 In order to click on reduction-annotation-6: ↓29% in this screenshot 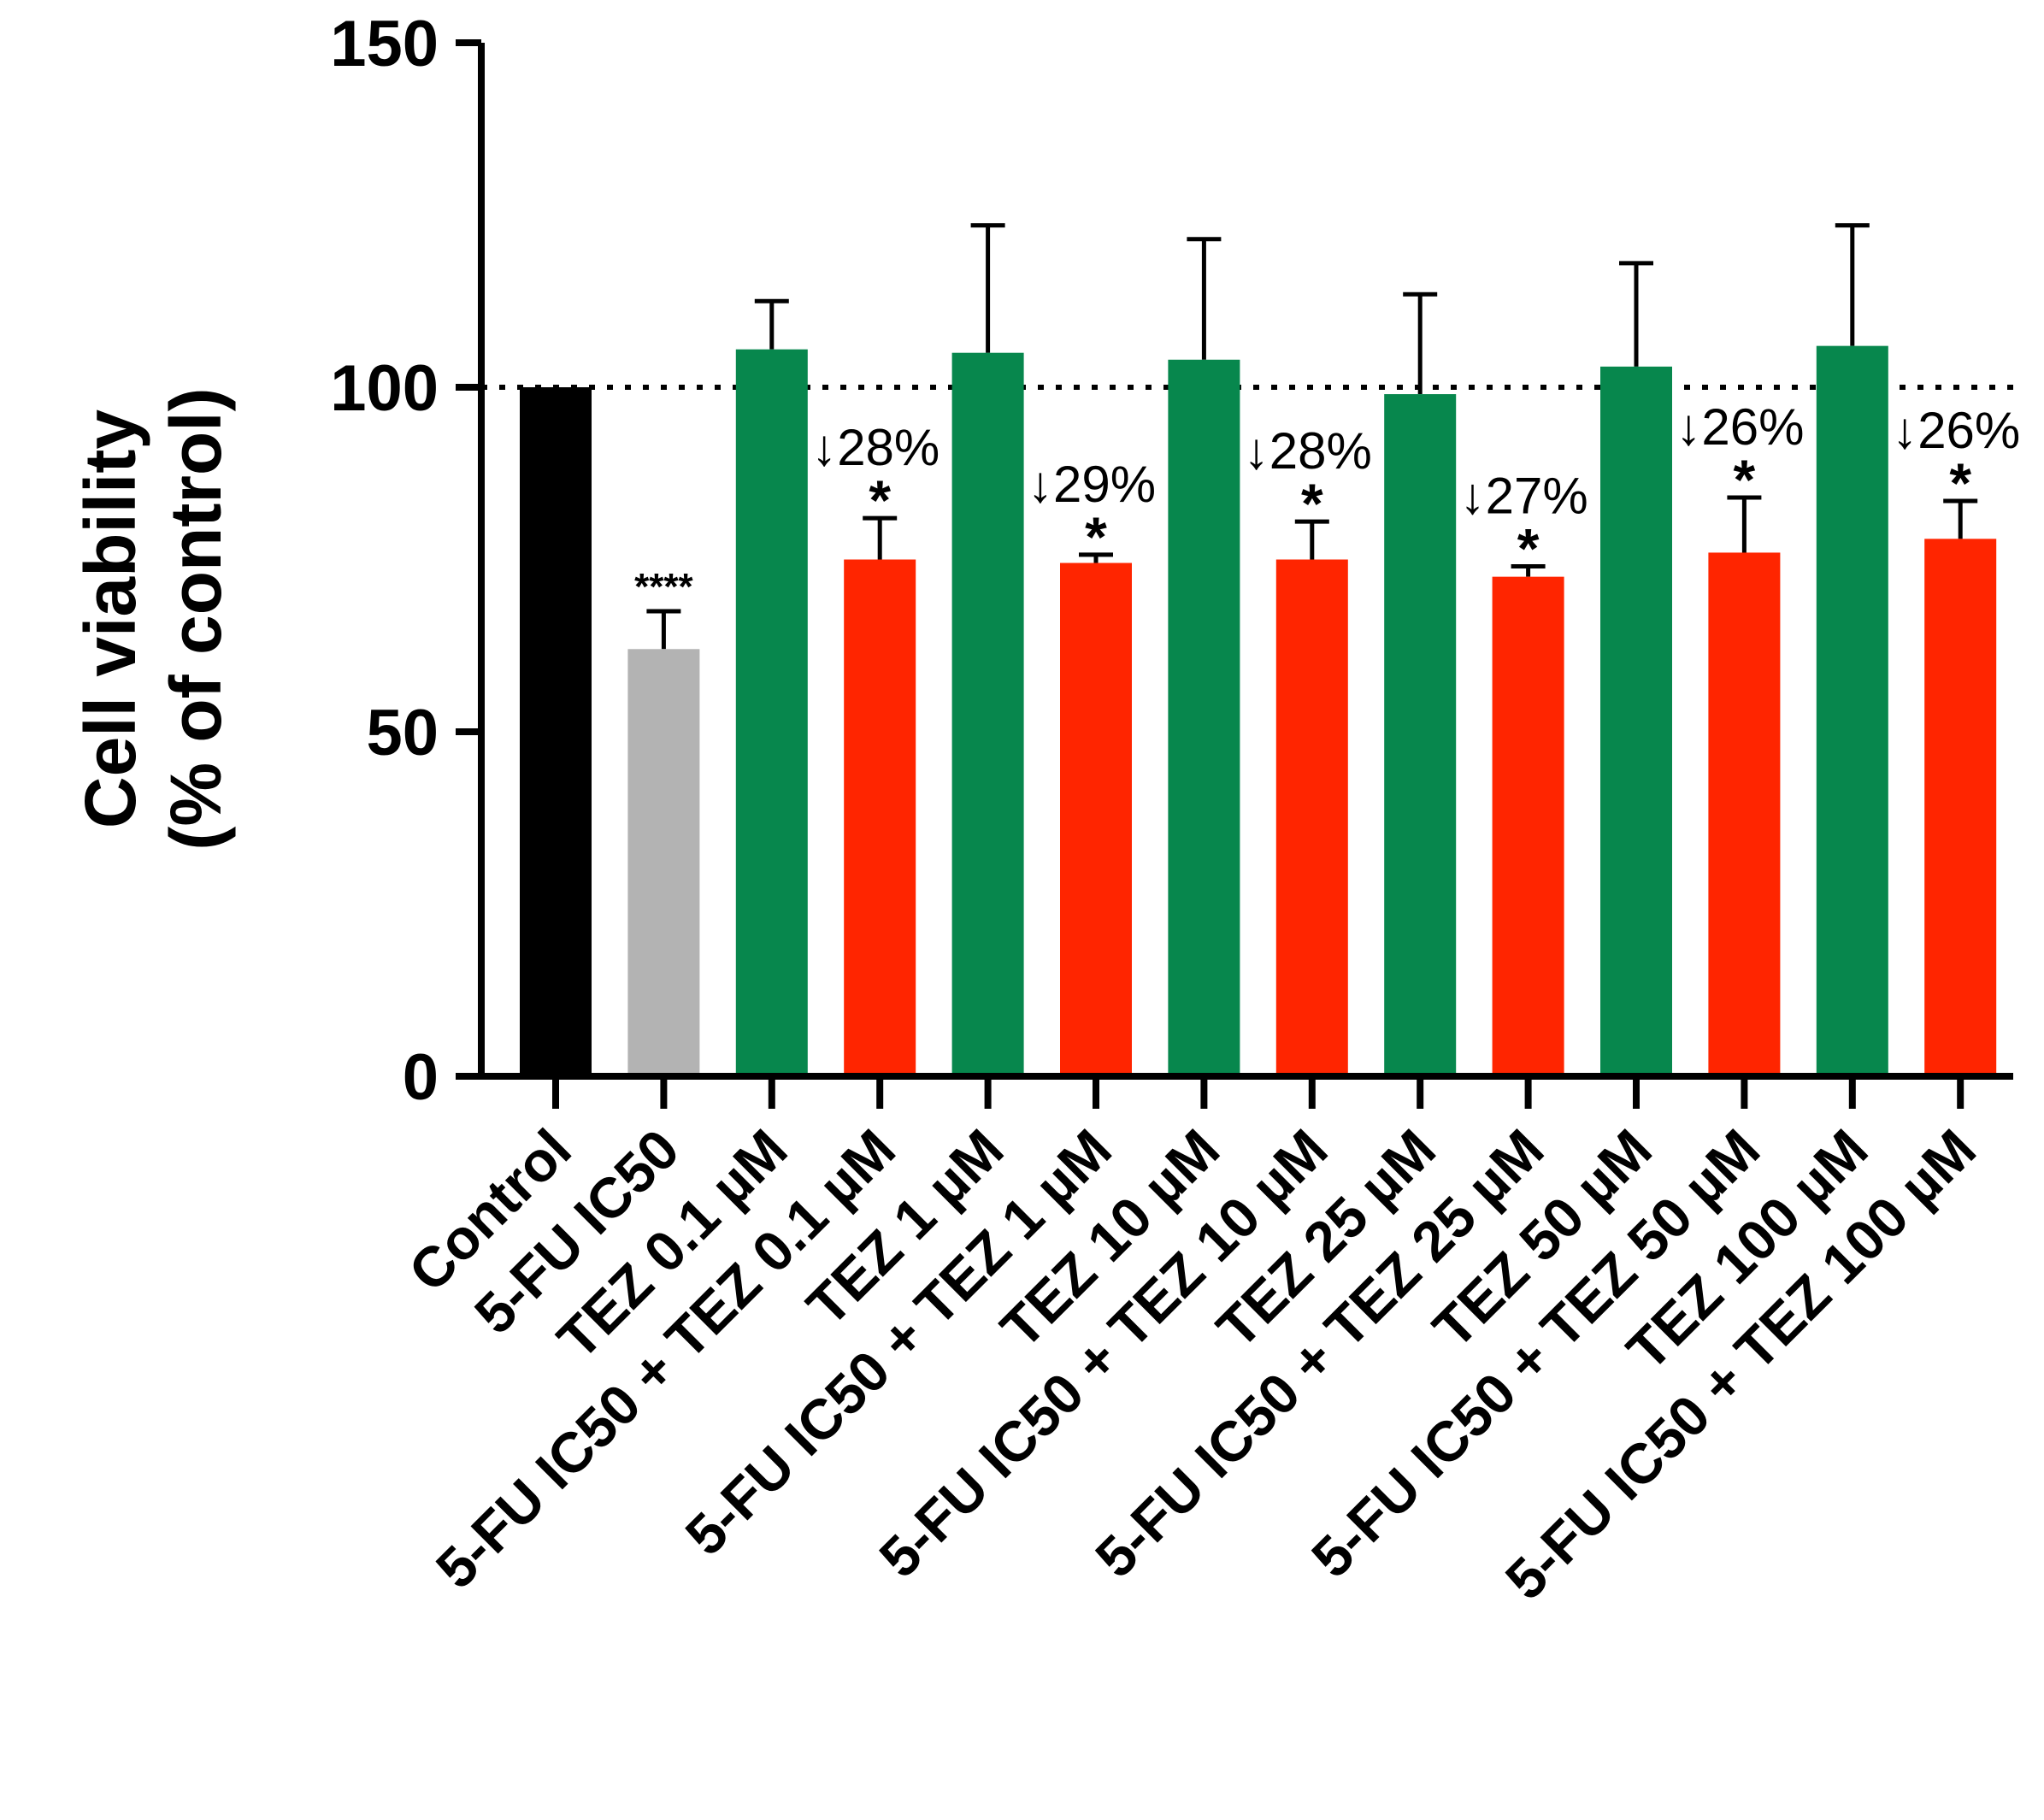, I will do `click(1092, 484)`.